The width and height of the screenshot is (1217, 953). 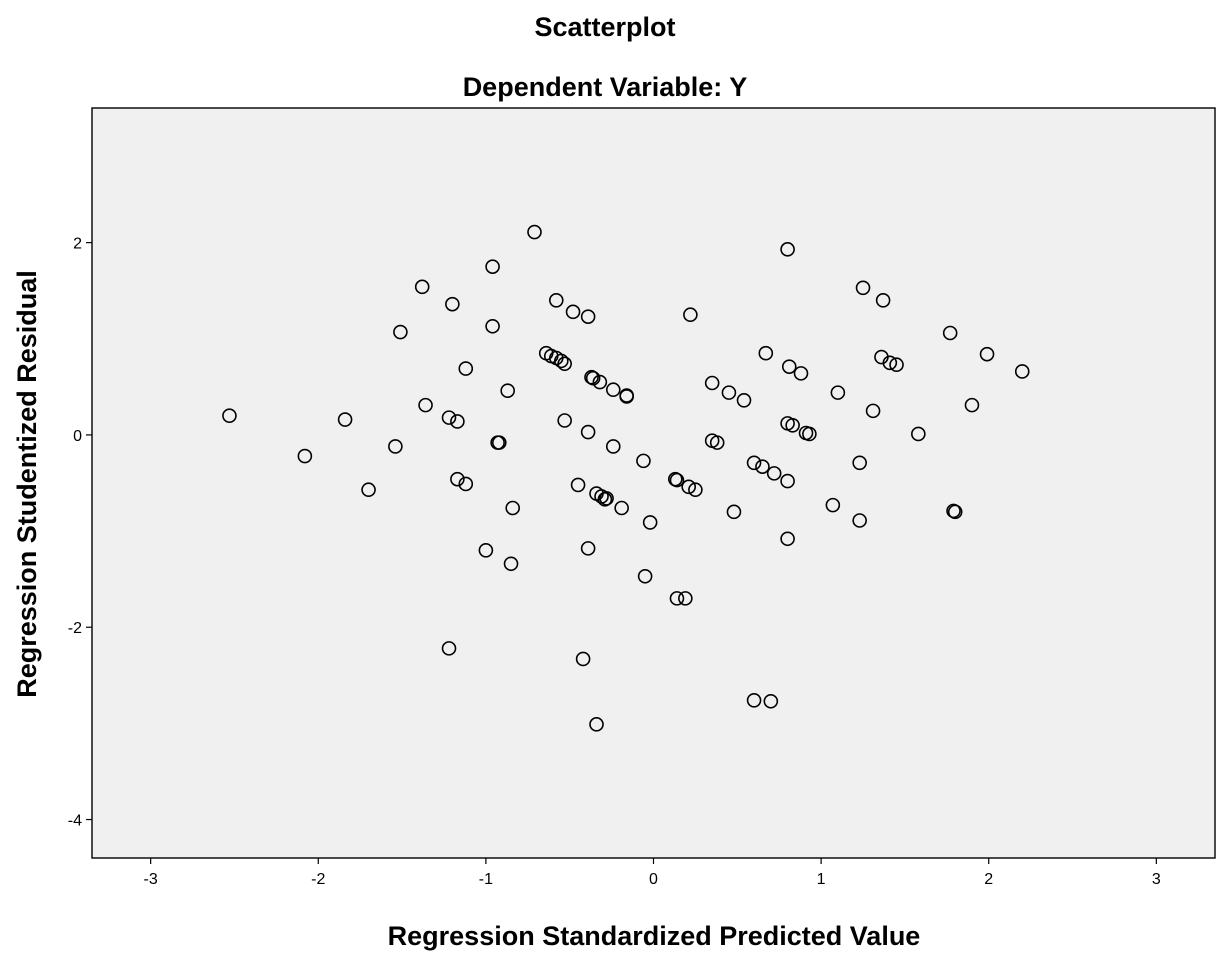 What do you see at coordinates (605, 87) in the screenshot?
I see `chart-subtitle: Dependent Variable: Y` at bounding box center [605, 87].